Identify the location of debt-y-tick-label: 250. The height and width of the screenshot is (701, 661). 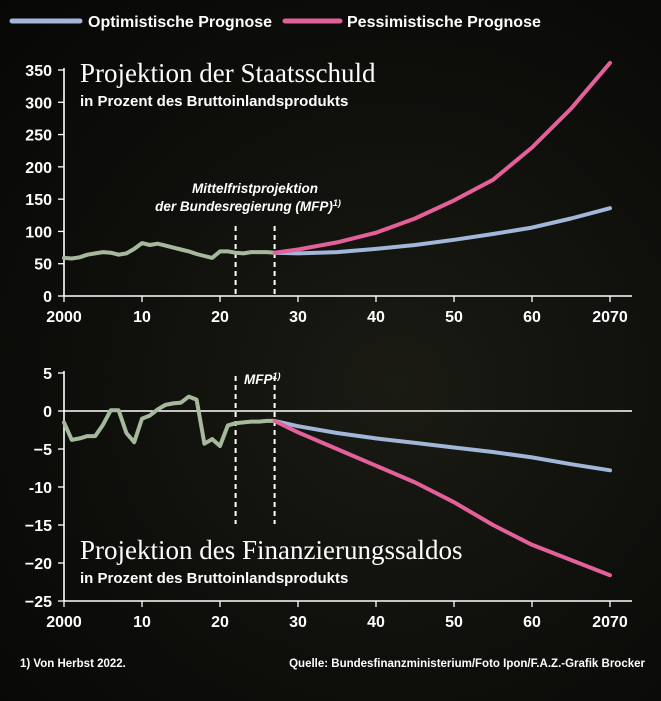
(38, 136).